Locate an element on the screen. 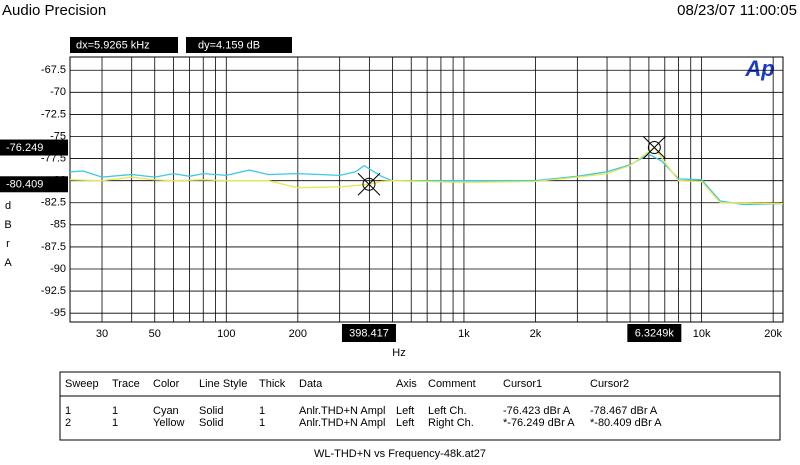  y-tick-label: -70 is located at coordinates (58, 92).